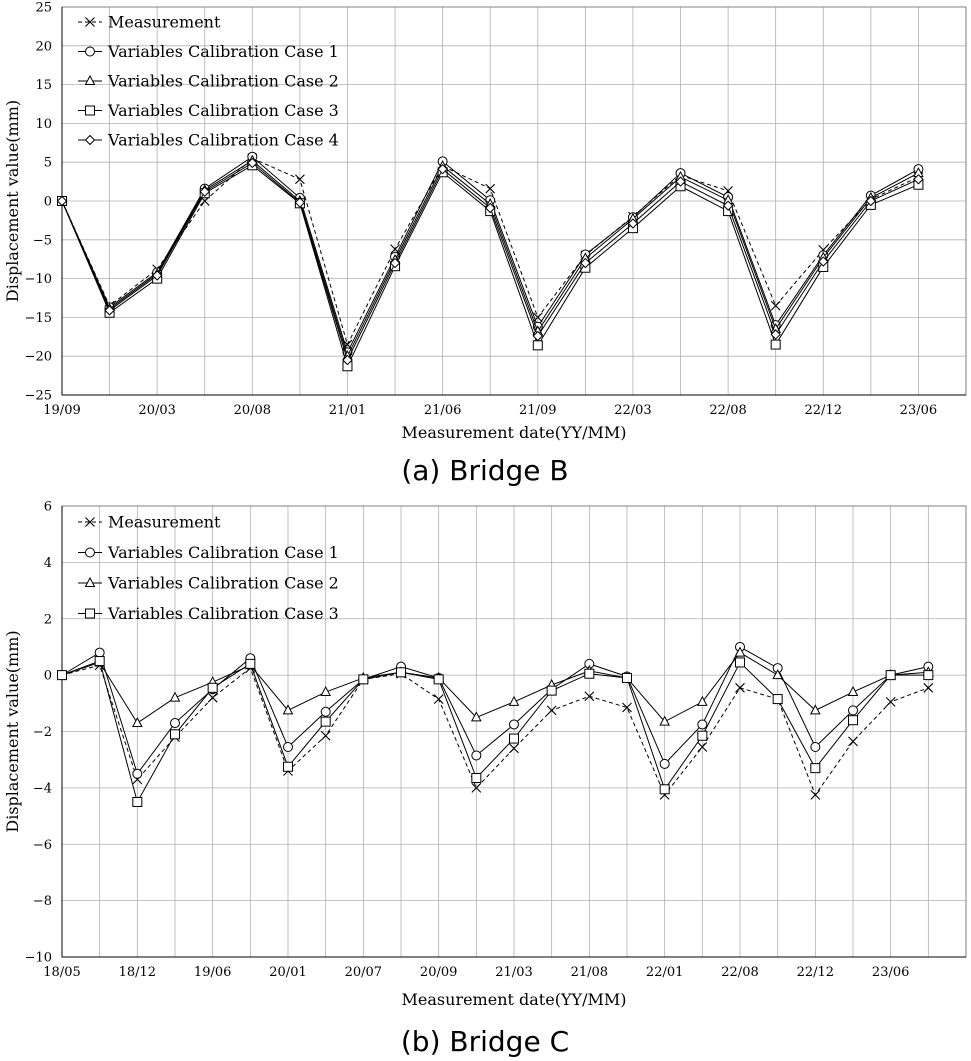 The image size is (971, 1061). Describe the element at coordinates (42, 788) in the screenshot. I see `y-tick-label: −4` at that location.